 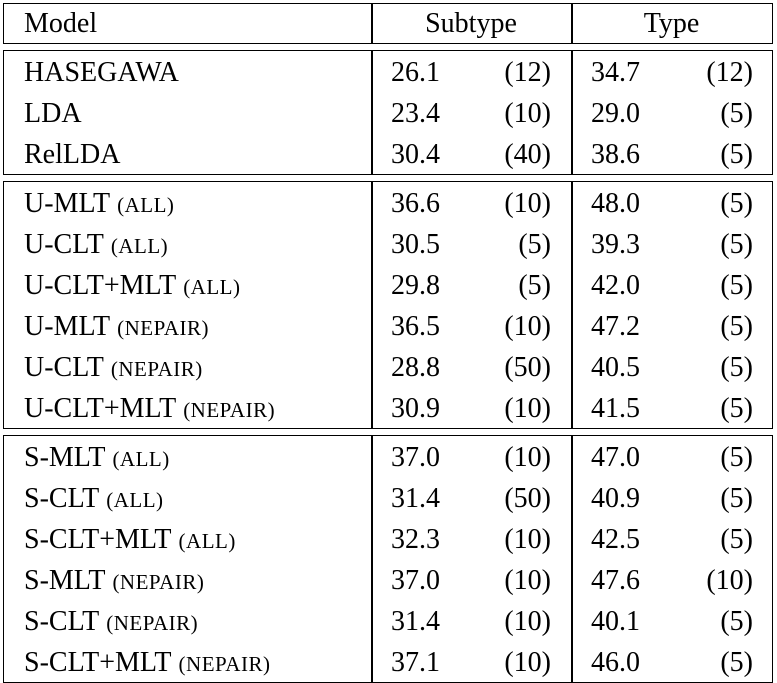 What do you see at coordinates (615, 408) in the screenshot?
I see `type-score: 41.5` at bounding box center [615, 408].